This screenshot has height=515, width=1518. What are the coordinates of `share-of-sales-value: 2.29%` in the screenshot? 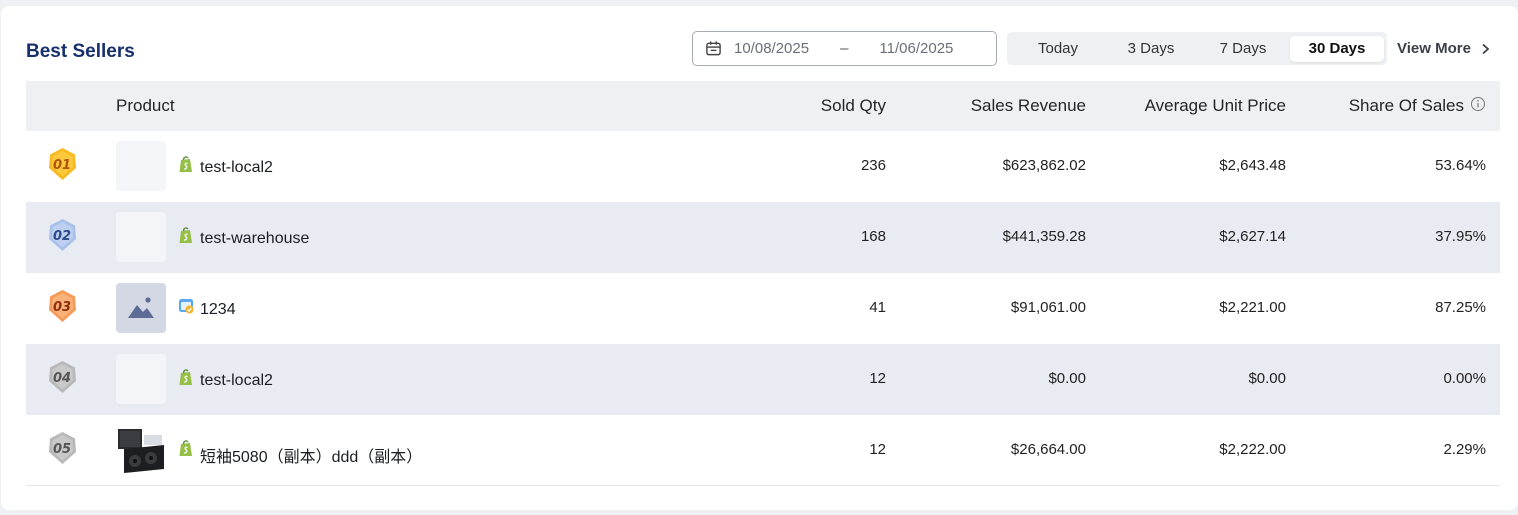 It's located at (1464, 449).